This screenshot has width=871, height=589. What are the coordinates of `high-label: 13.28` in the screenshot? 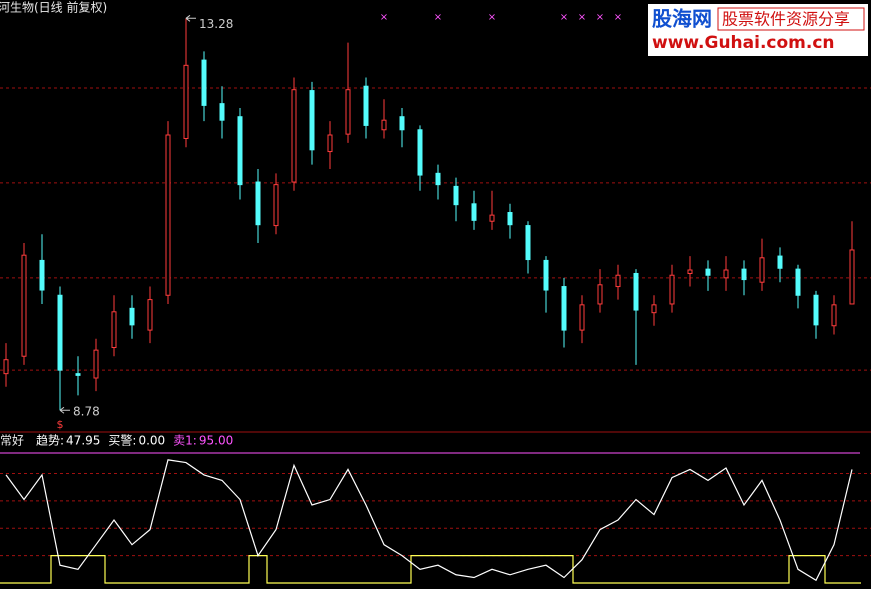 It's located at (216, 24).